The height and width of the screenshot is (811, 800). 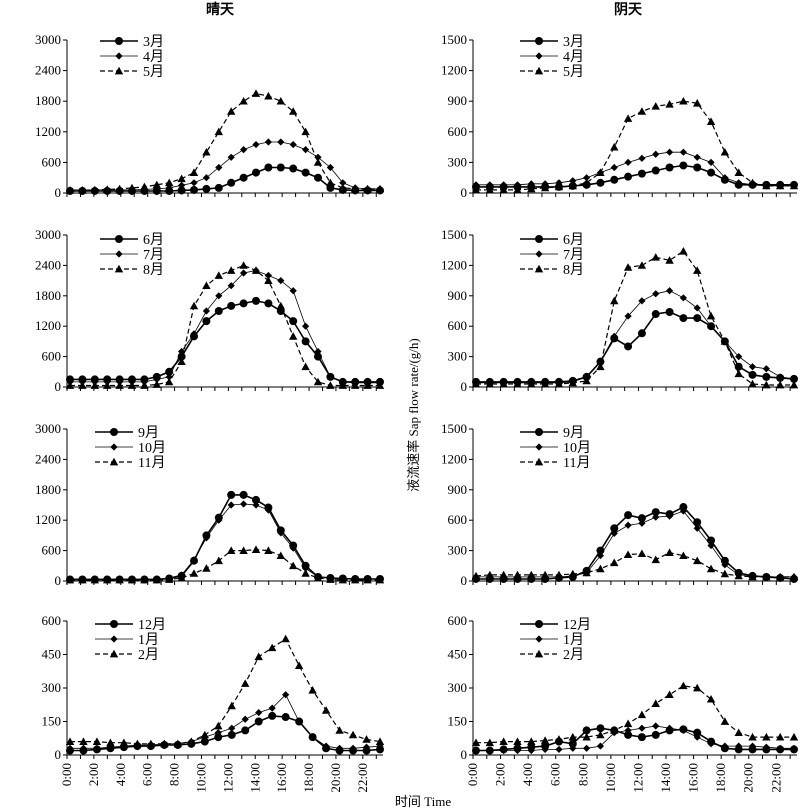 I want to click on x-tick-label: 2:00, so click(x=93, y=774).